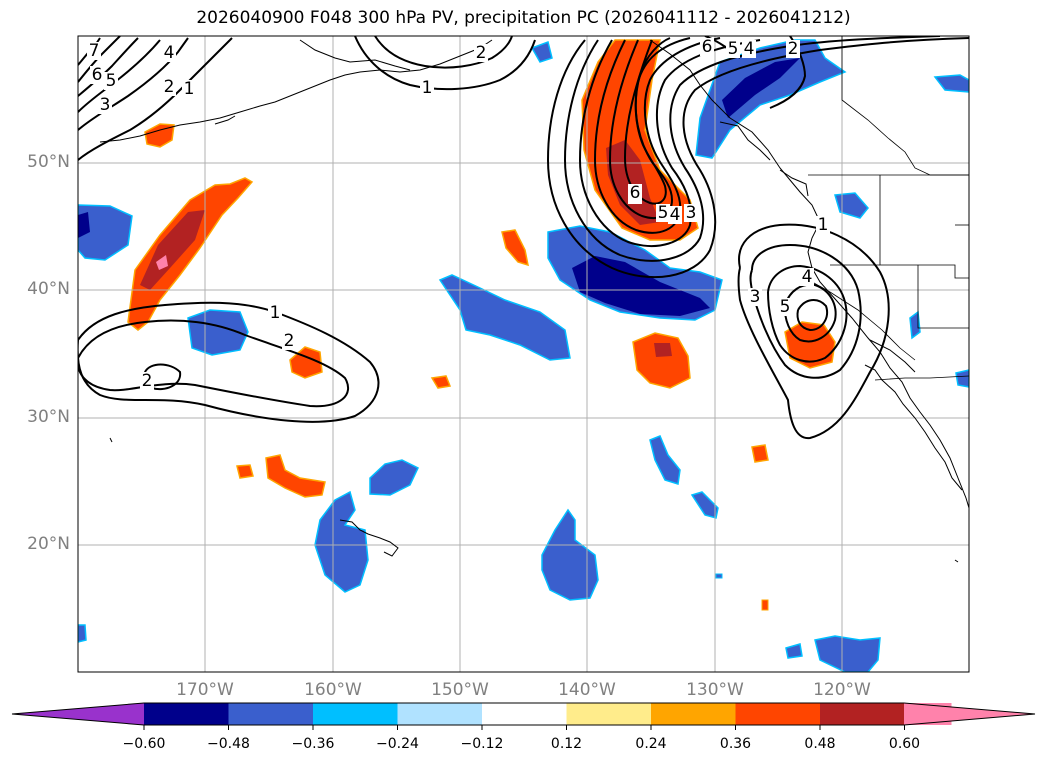  I want to click on colorbar-tick-label: −0.12, so click(482, 744).